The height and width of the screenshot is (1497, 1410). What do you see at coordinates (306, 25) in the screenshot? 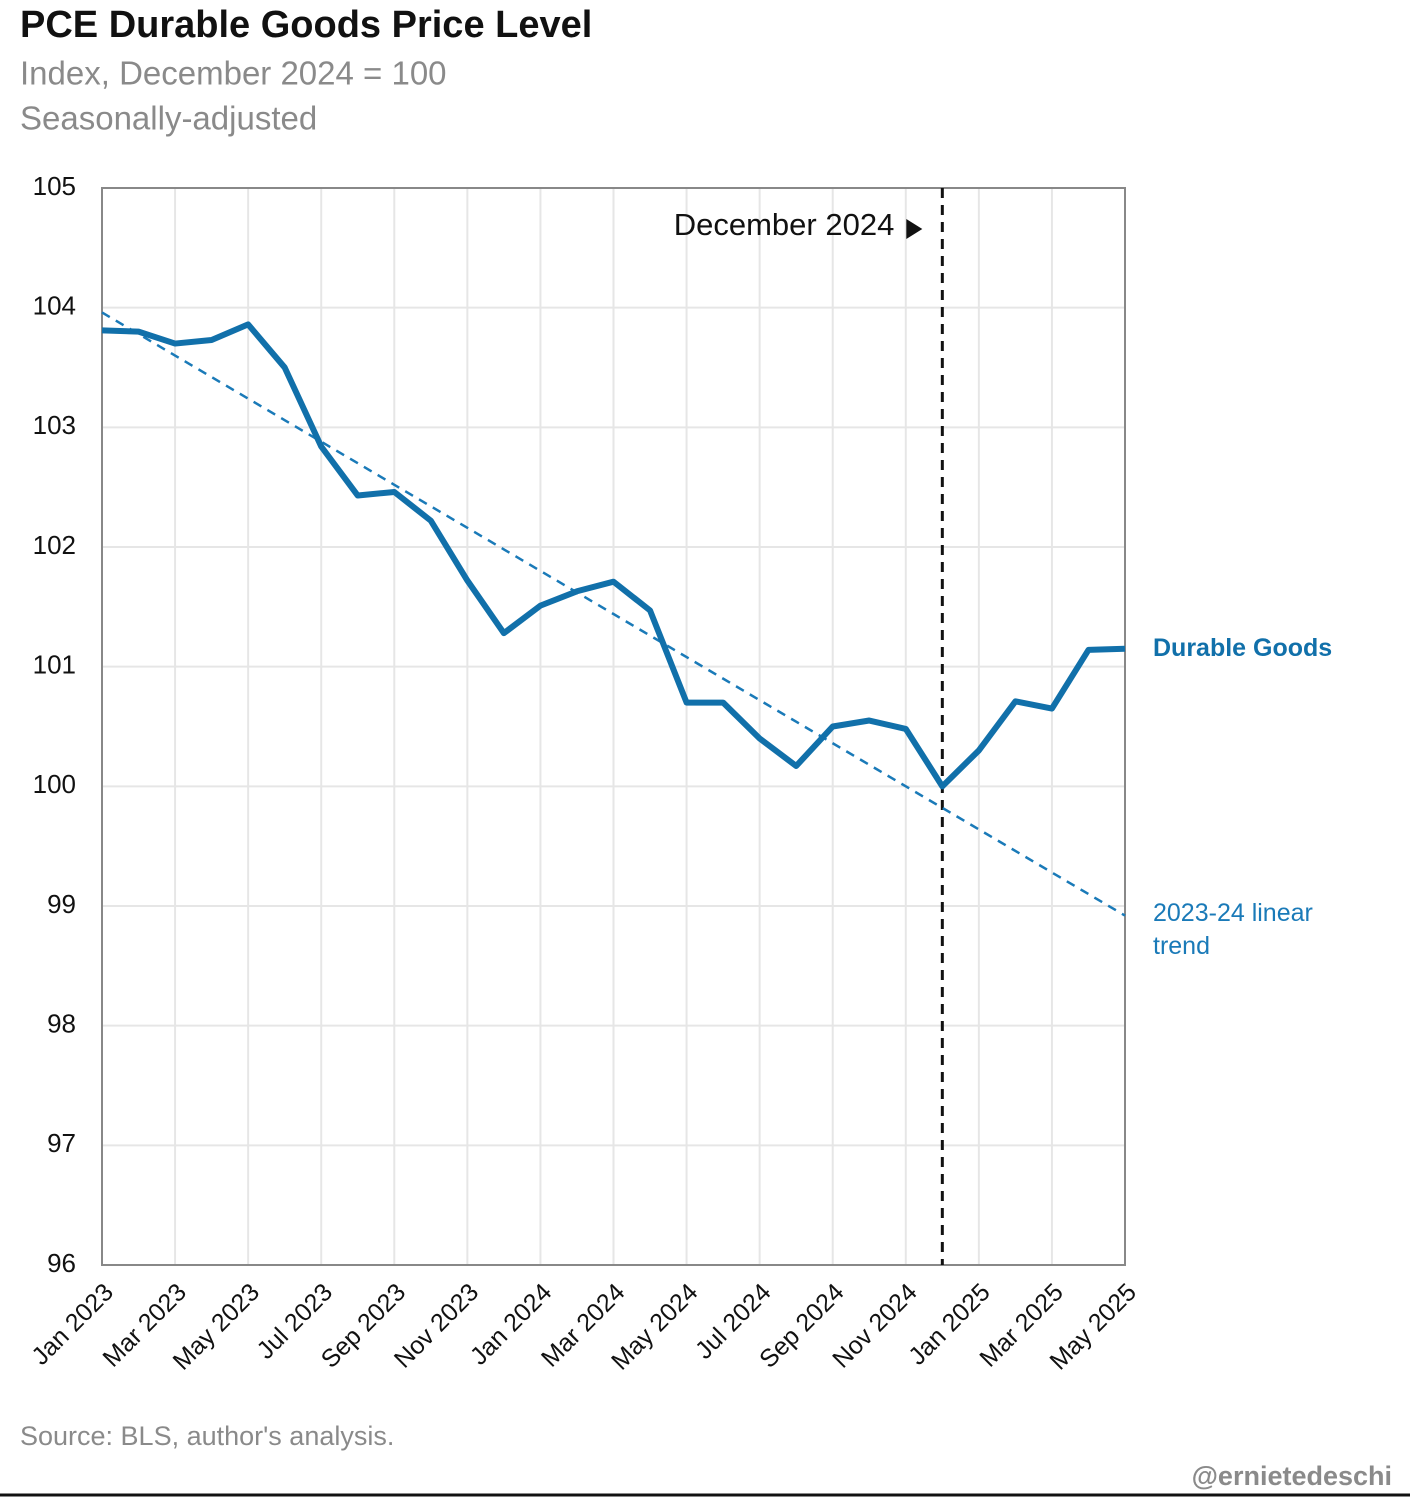
I see `chart-title: PCE Durable Goods Price Level` at bounding box center [306, 25].